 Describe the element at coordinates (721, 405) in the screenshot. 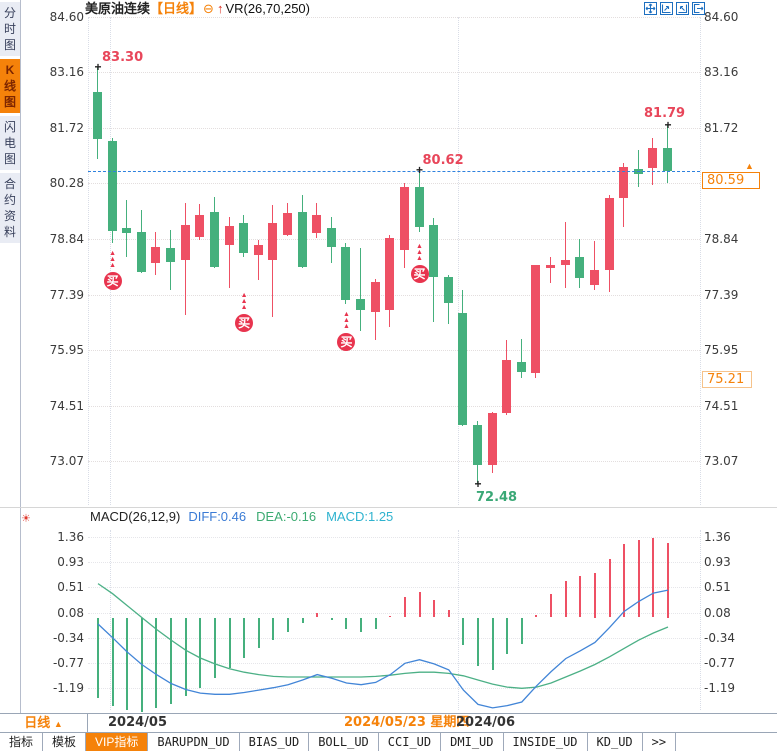

I see `price-axis-label-right: 74.51` at that location.